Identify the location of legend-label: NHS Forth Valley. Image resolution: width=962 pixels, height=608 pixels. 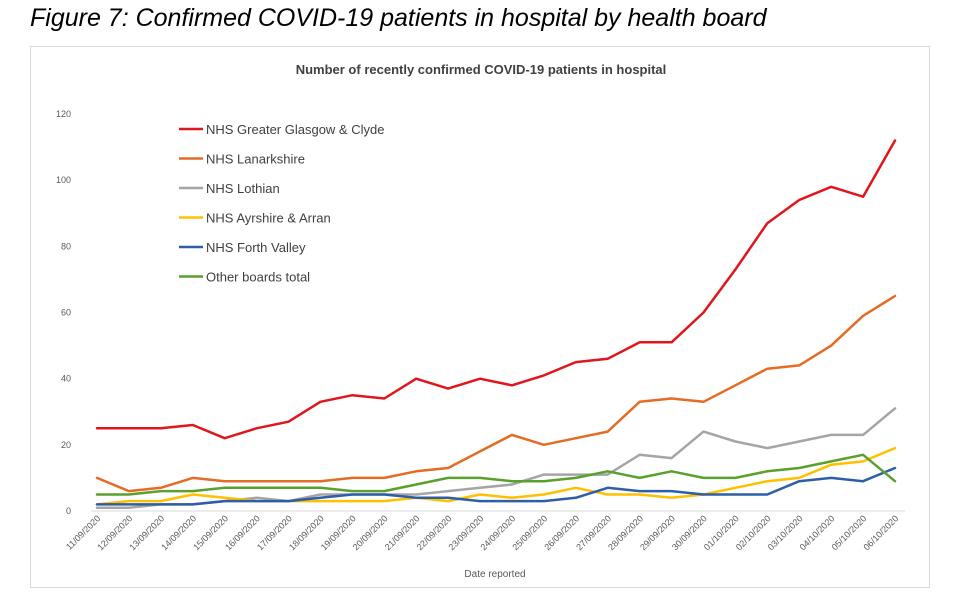
(256, 247).